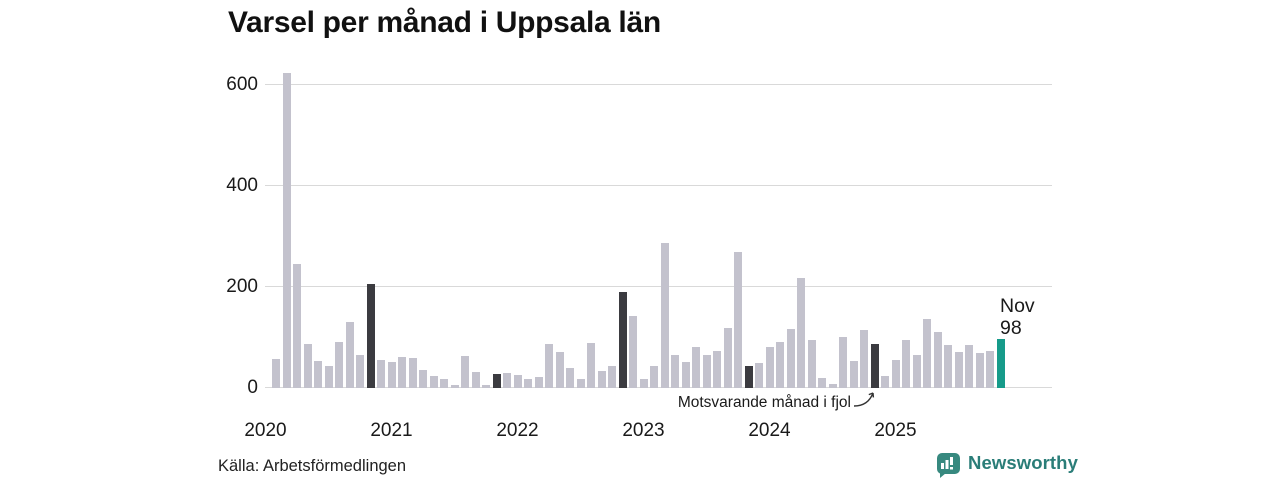 The width and height of the screenshot is (1280, 480). I want to click on newsworthy-badge-icon, so click(948, 465).